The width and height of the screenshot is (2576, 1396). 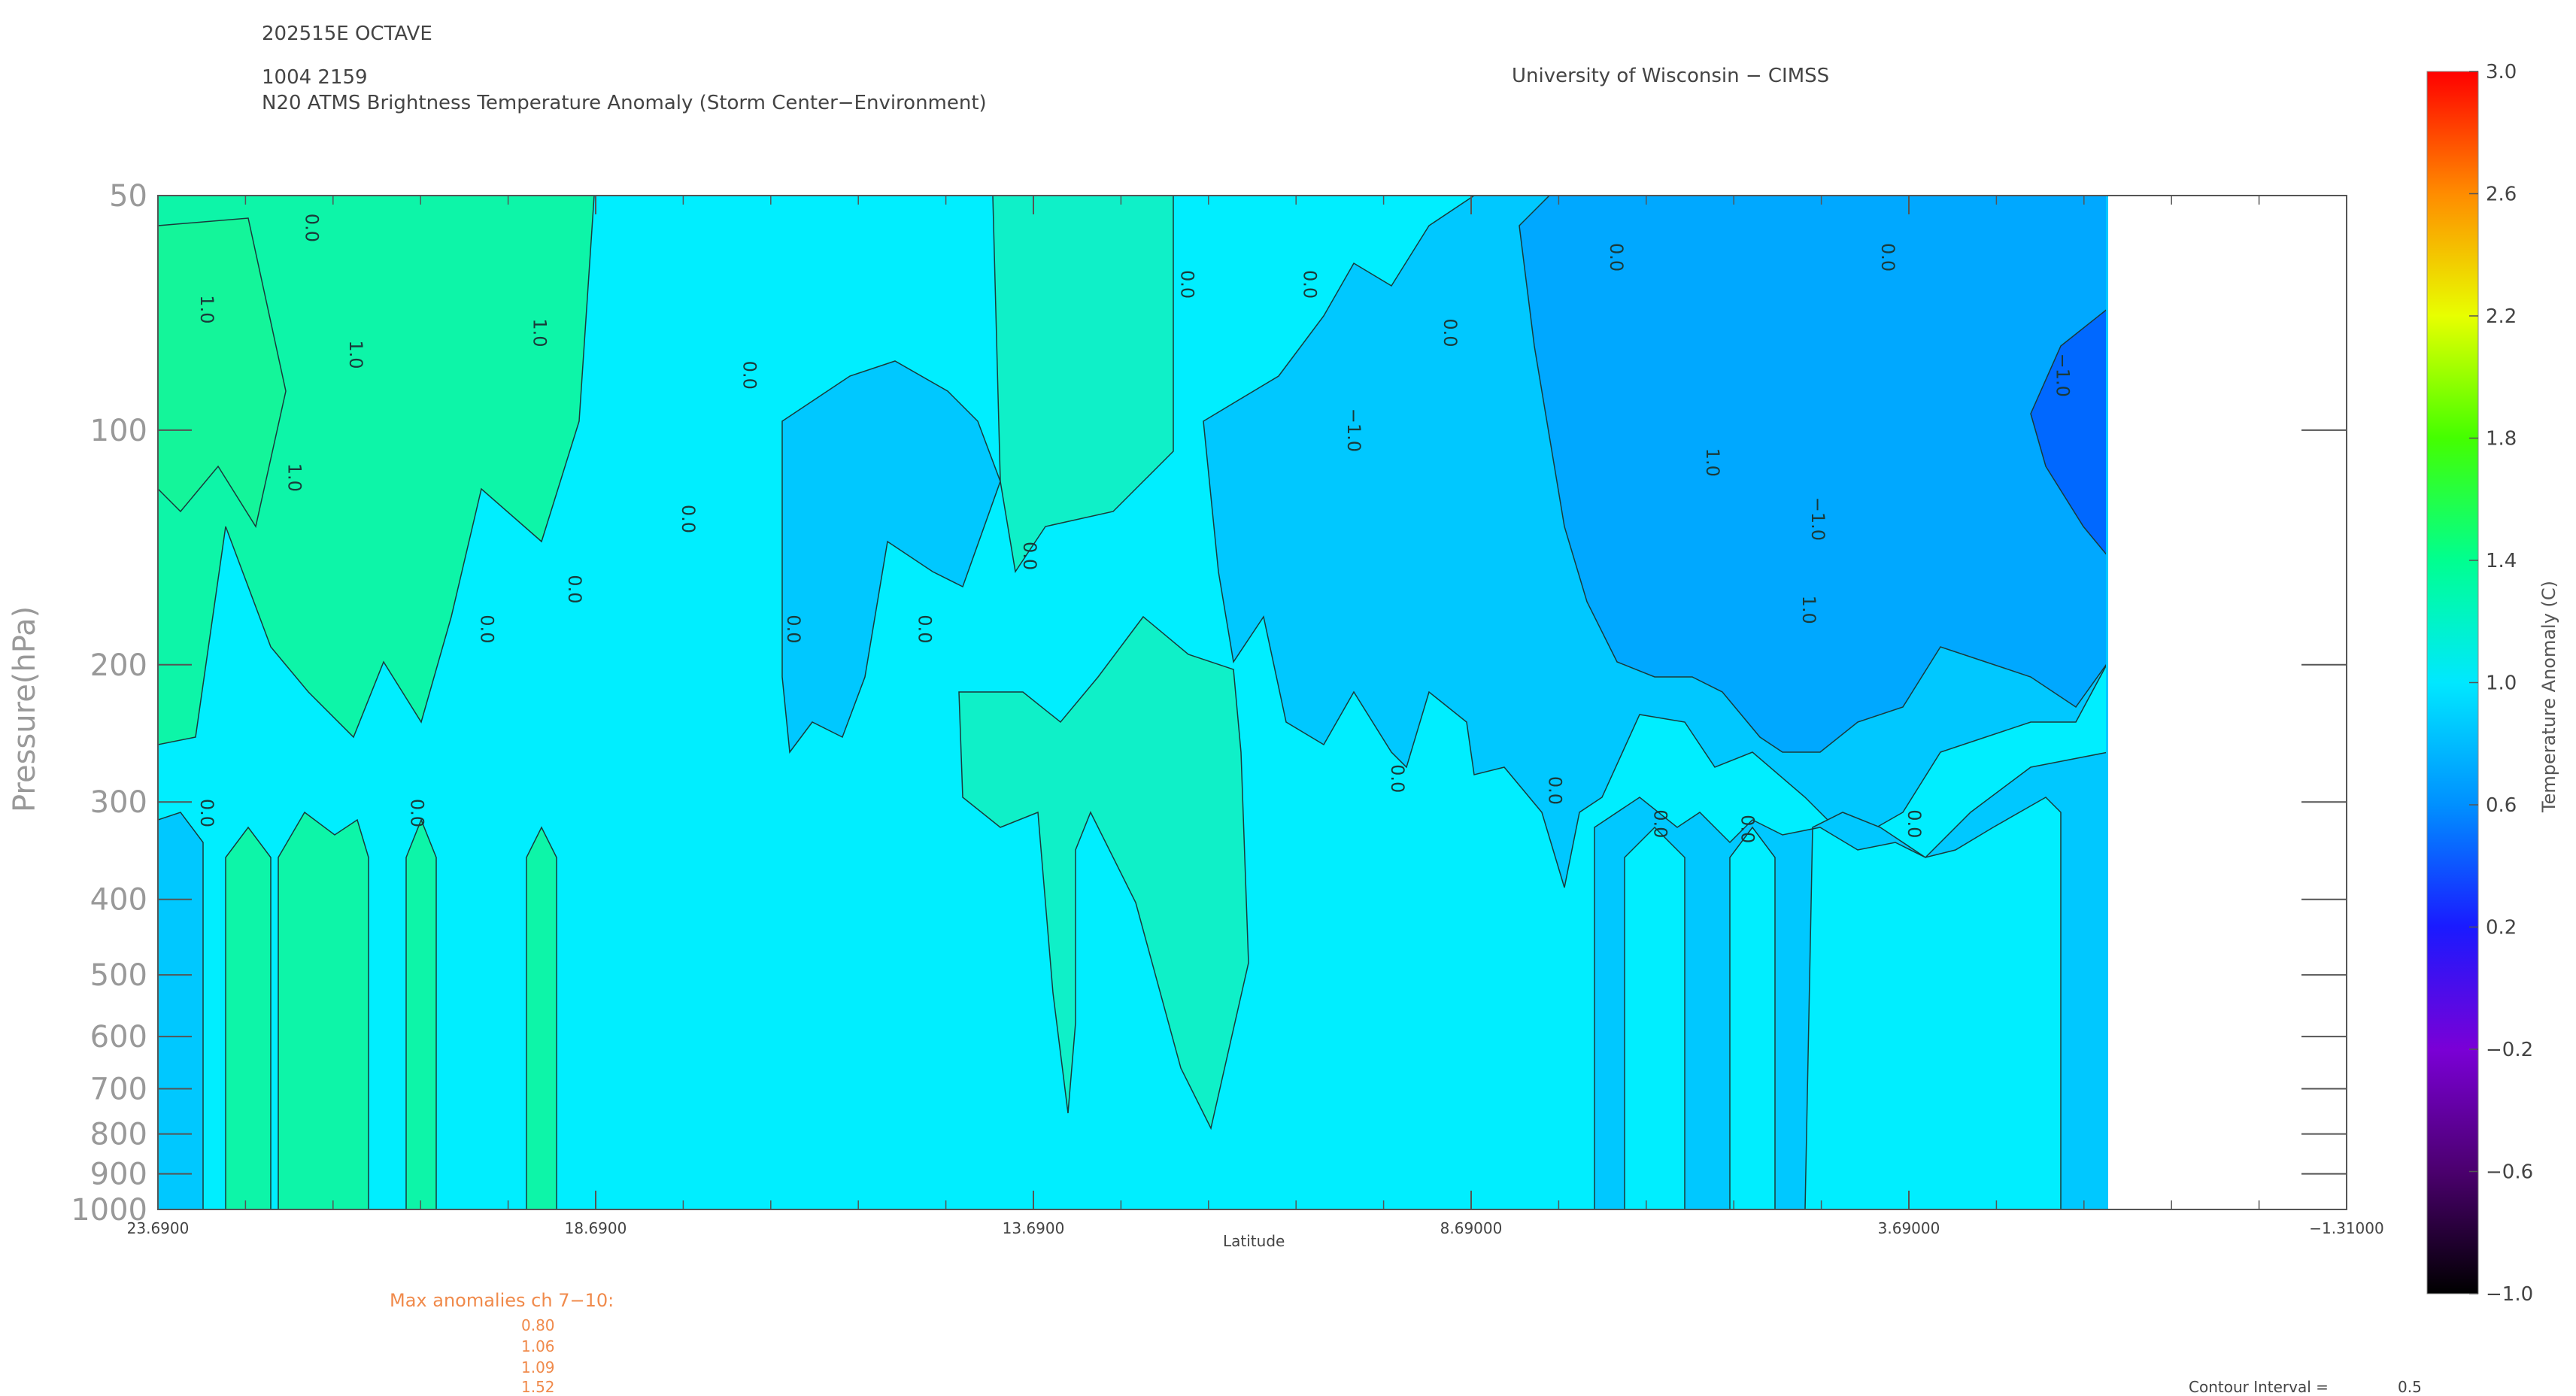 I want to click on colorbar-tick-label: 2.6, so click(x=2501, y=195).